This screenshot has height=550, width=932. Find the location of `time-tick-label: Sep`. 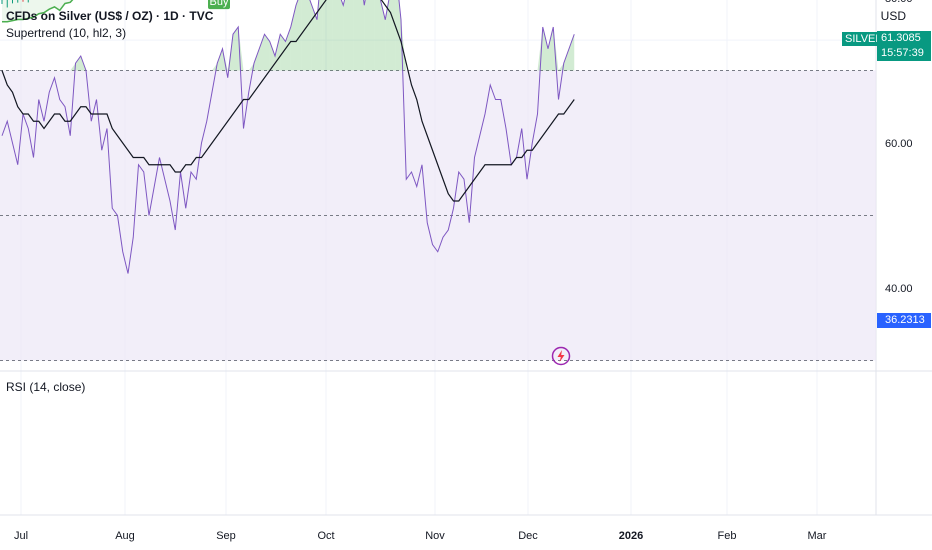

time-tick-label: Sep is located at coordinates (226, 536).